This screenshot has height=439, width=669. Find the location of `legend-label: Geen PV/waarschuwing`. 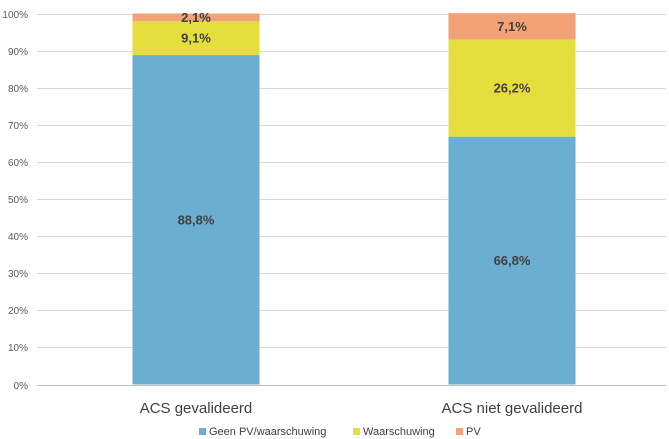

legend-label: Geen PV/waarschuwing is located at coordinates (267, 432).